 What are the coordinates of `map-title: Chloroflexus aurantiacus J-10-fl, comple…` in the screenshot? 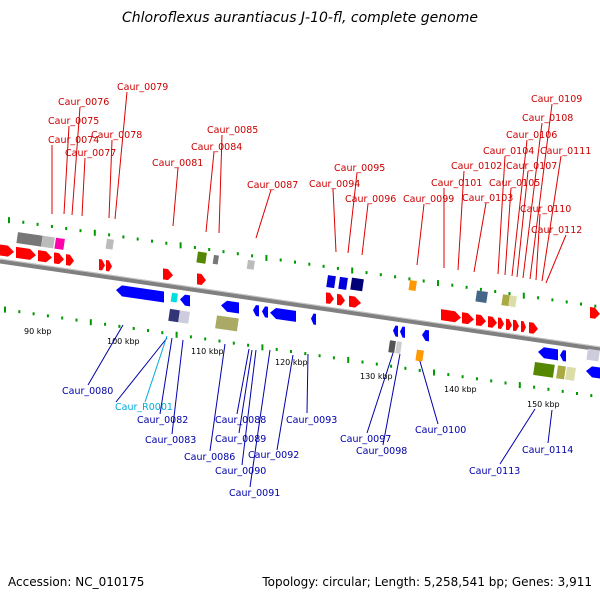 It's located at (300, 18).